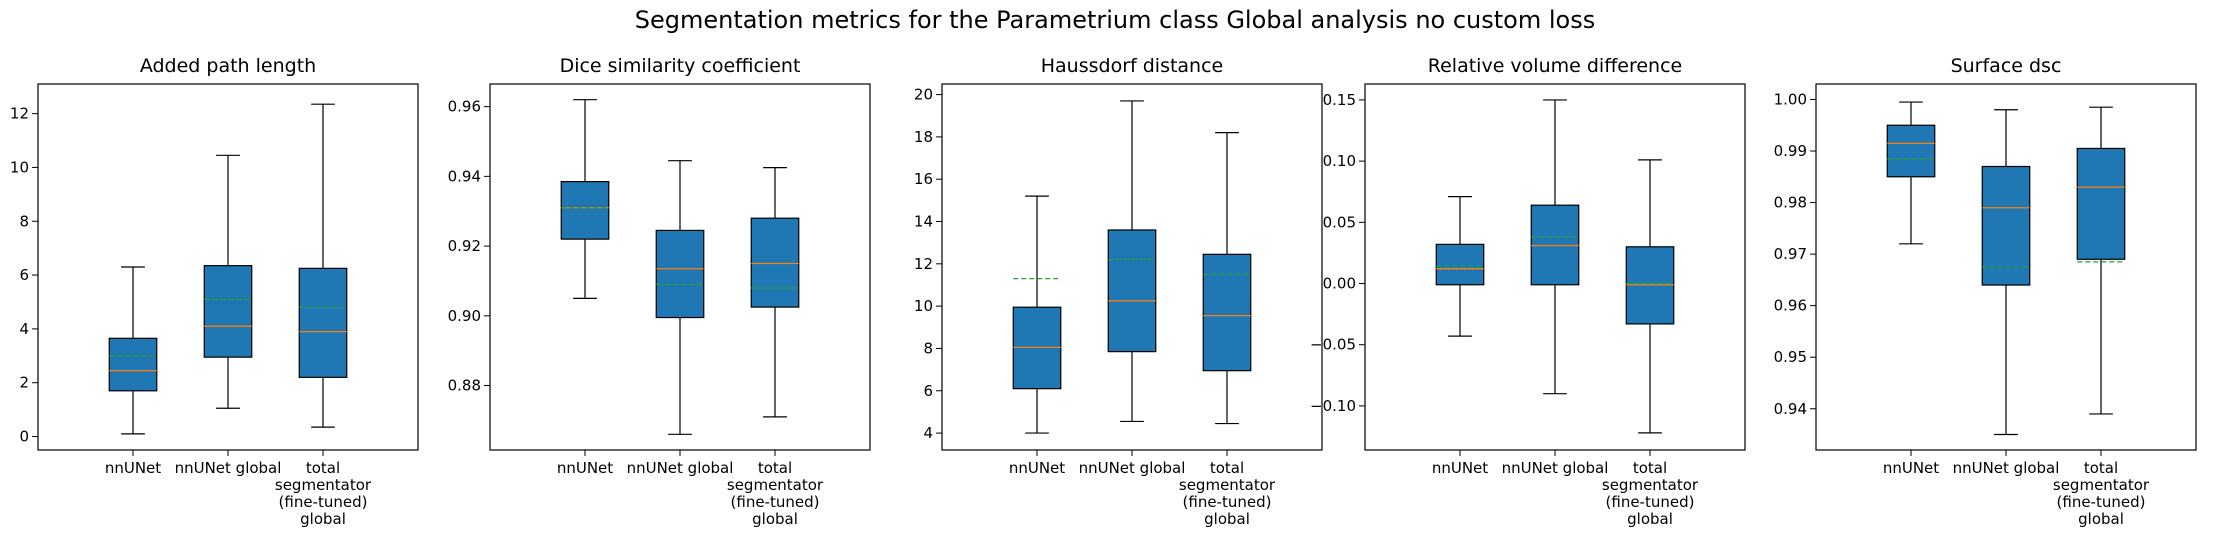 Image resolution: width=2230 pixels, height=537 pixels. Describe the element at coordinates (680, 66) in the screenshot. I see `chart-title: Dice similarity coefficient` at that location.